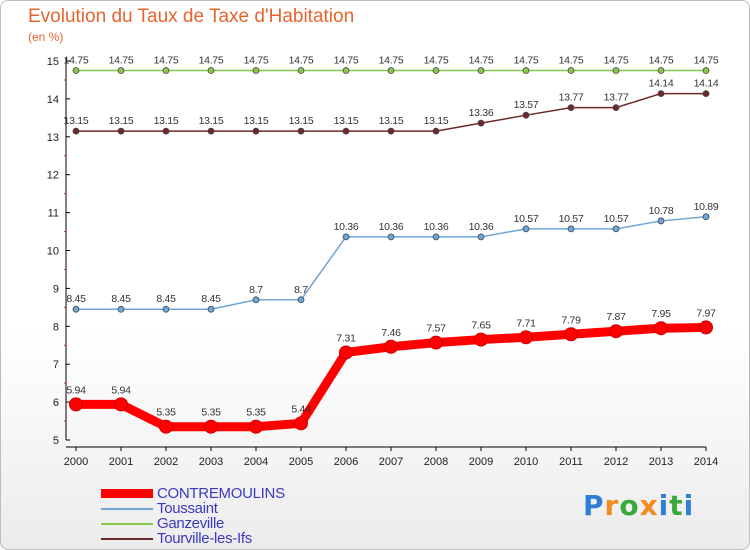 The height and width of the screenshot is (550, 750). What do you see at coordinates (481, 462) in the screenshot?
I see `x-tick-label: 2009` at bounding box center [481, 462].